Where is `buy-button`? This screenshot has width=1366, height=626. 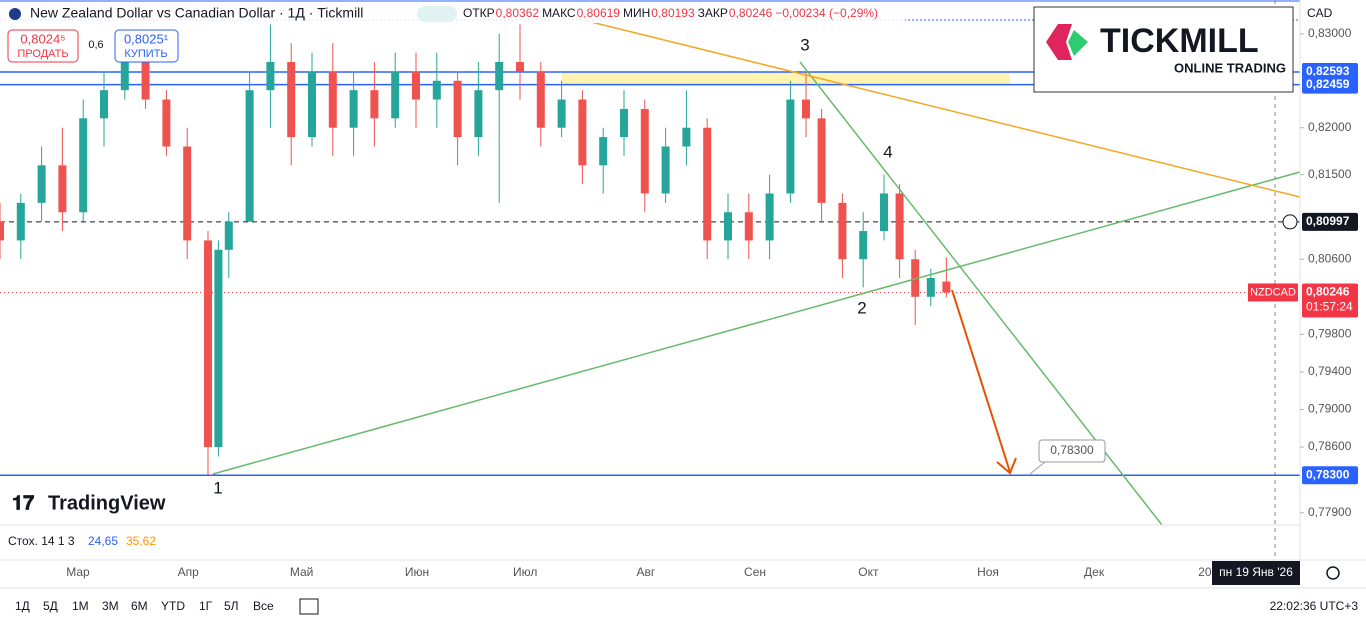 buy-button is located at coordinates (146, 46).